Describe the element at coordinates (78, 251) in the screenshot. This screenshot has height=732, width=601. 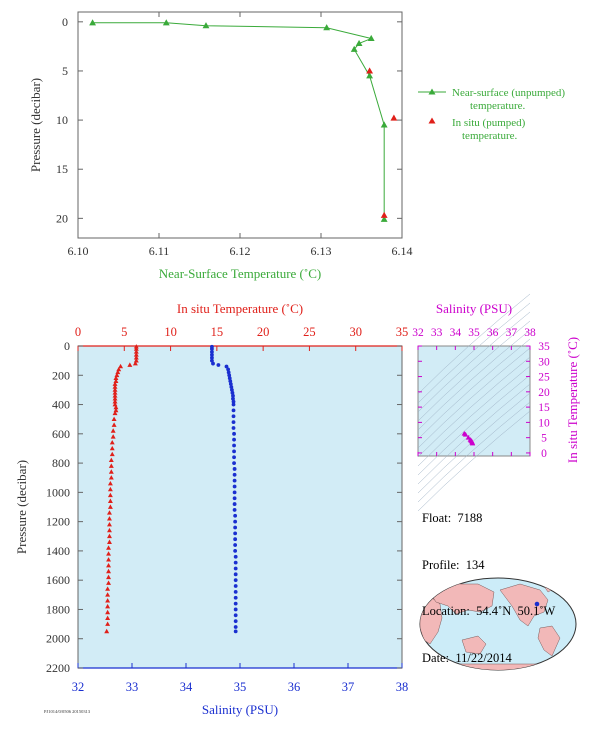
I see `top-x-tick-label: 6.10` at that location.